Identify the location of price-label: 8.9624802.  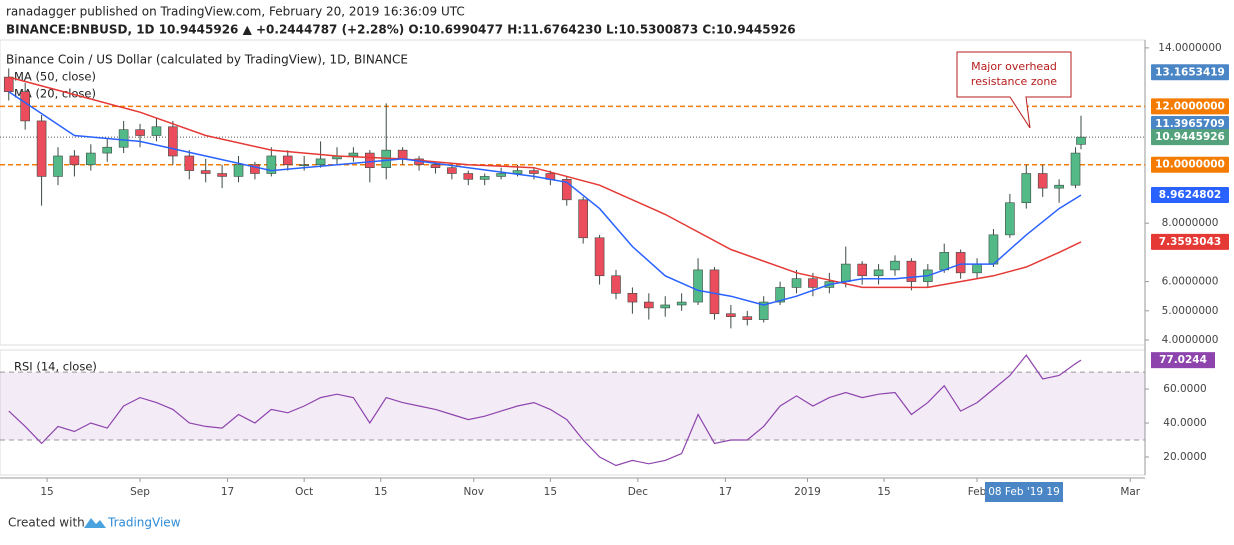
(1190, 195).